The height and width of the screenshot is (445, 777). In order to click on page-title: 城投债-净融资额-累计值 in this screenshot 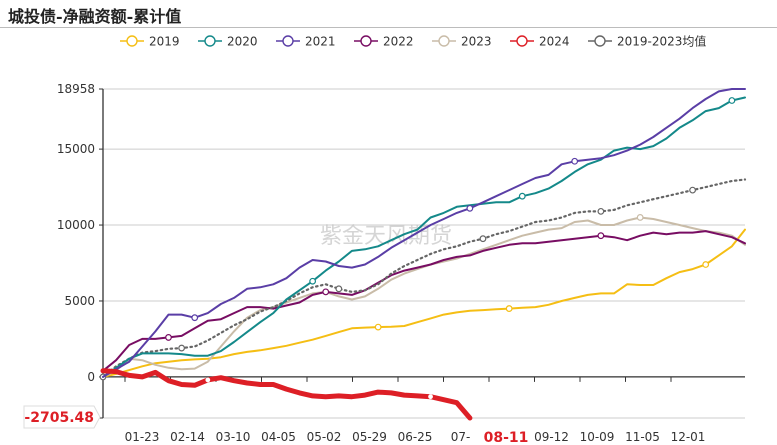, I will do `click(95, 16)`.